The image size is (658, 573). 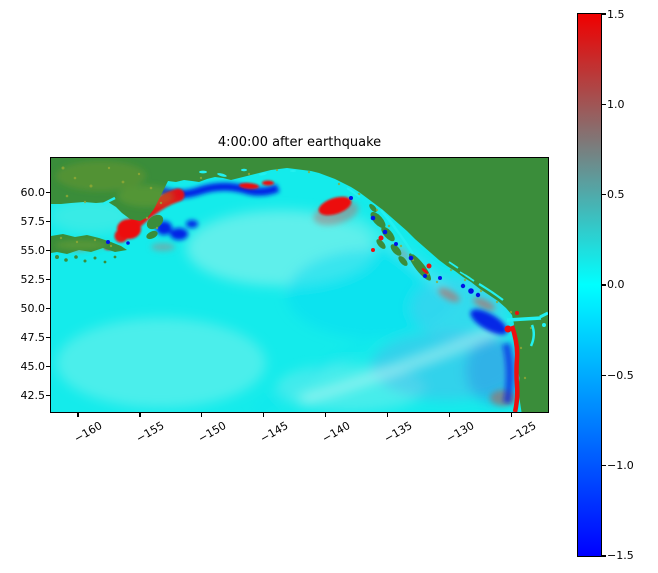 I want to click on colorbar-gradient, so click(x=589, y=285).